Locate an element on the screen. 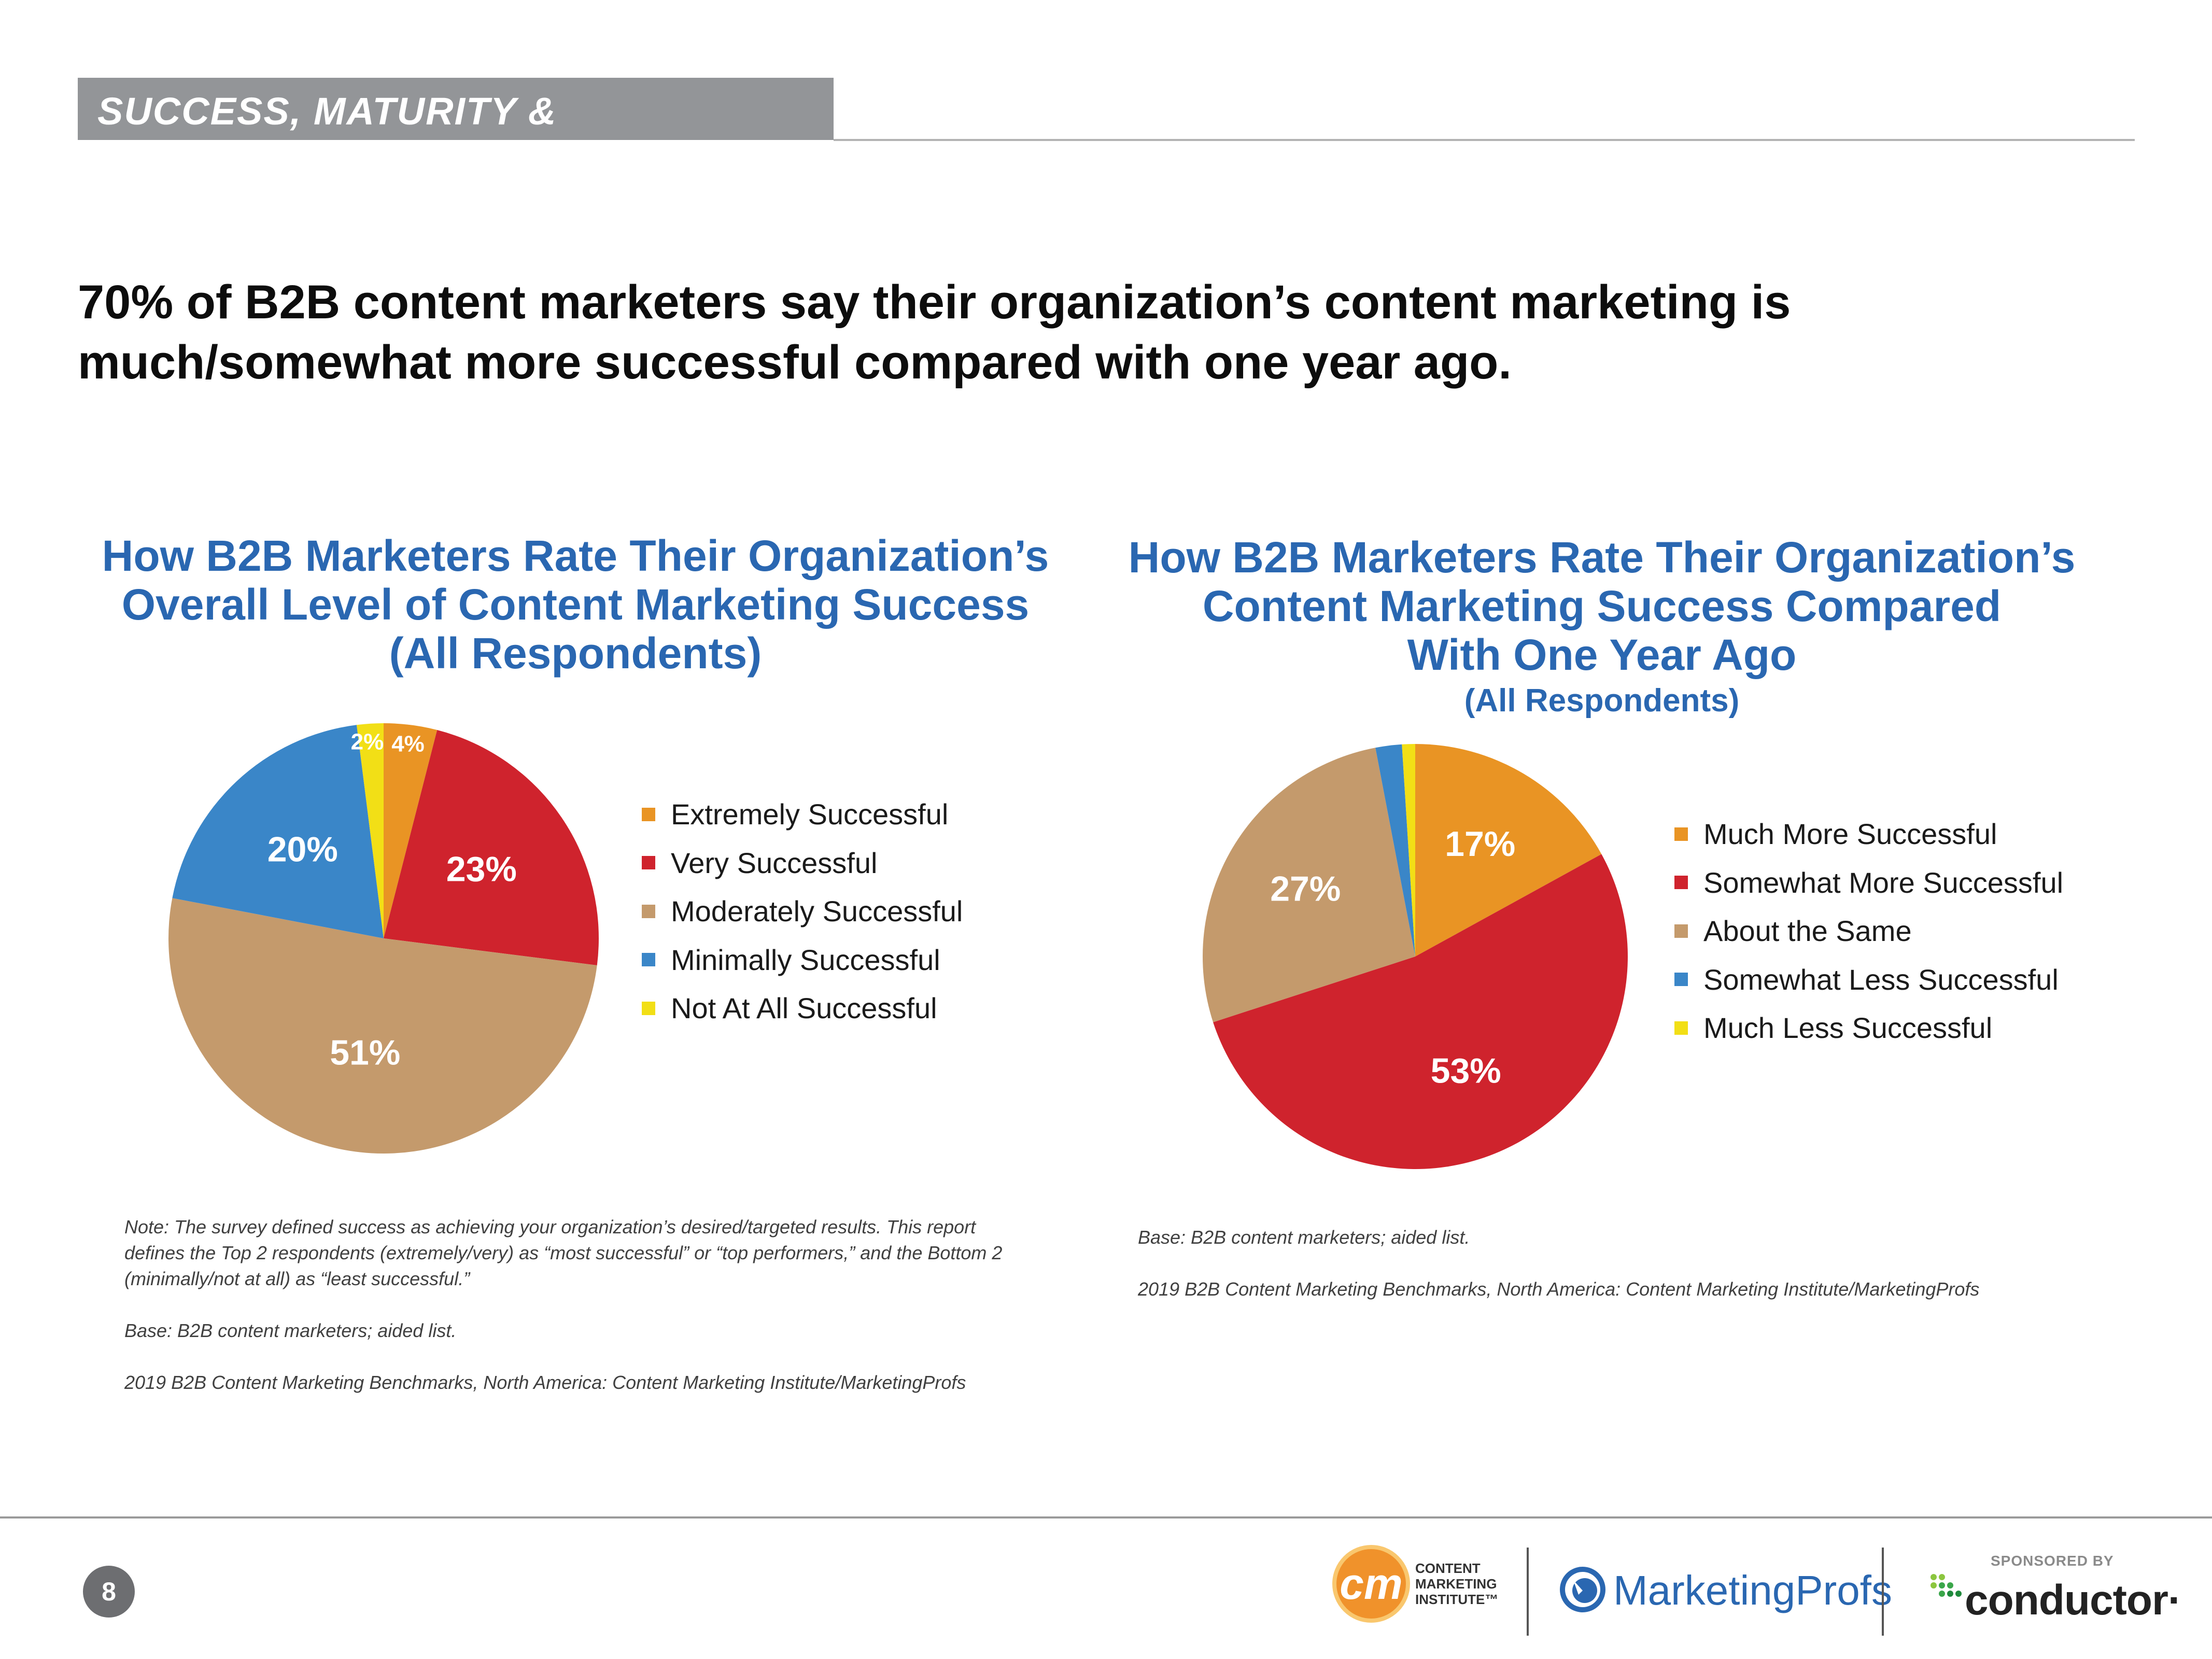 Image resolution: width=2212 pixels, height=1659 pixels. legend-item: Extremely Successful is located at coordinates (823, 814).